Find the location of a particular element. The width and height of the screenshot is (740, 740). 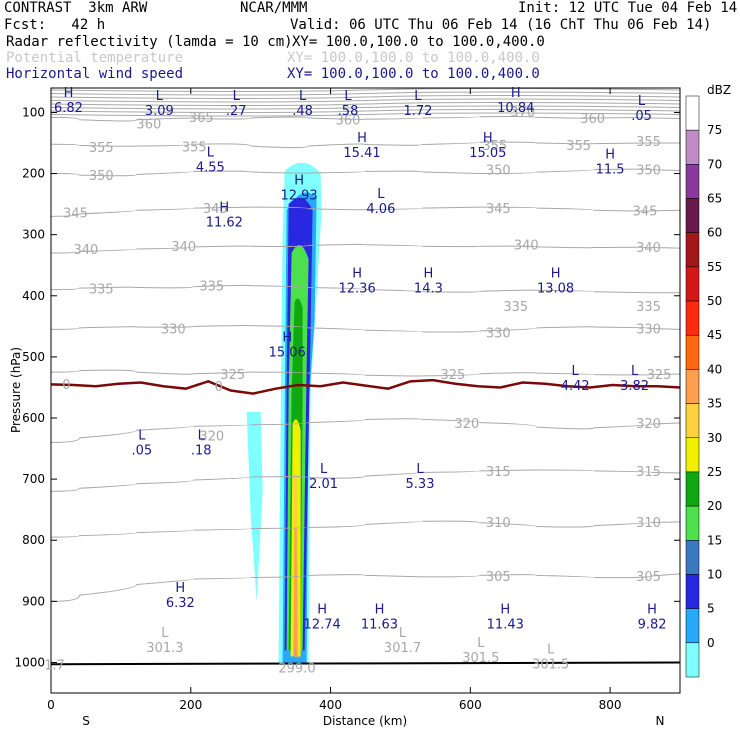

wind-speed-value: 11.43 is located at coordinates (505, 625).